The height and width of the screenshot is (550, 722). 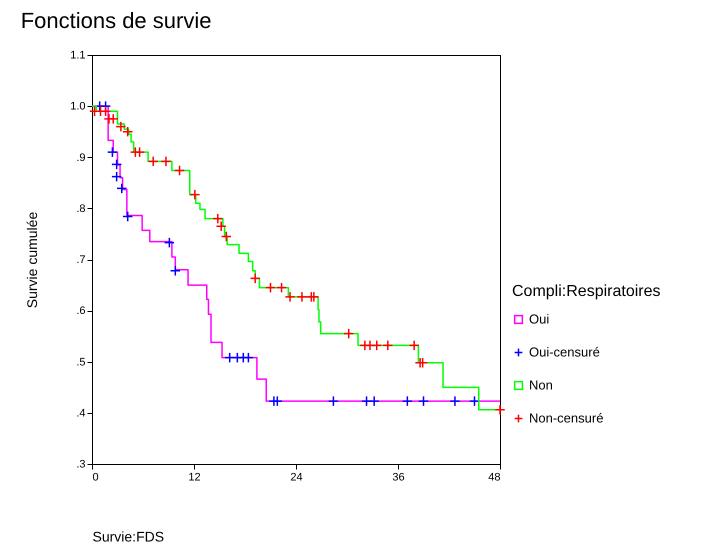 What do you see at coordinates (566, 418) in the screenshot?
I see `legend-label: Non-censuré` at bounding box center [566, 418].